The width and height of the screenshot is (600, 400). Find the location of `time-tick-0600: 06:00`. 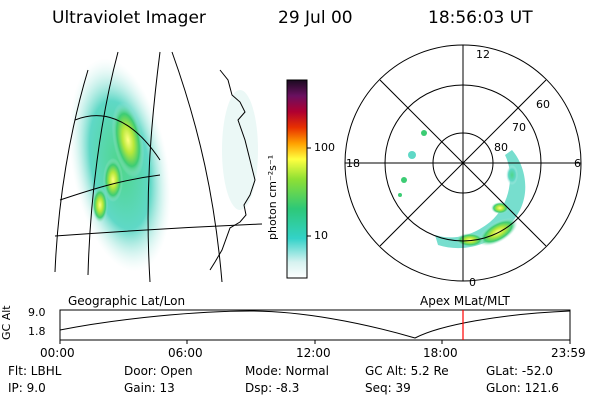

time-tick-0600: 06:00 is located at coordinates (185, 353).